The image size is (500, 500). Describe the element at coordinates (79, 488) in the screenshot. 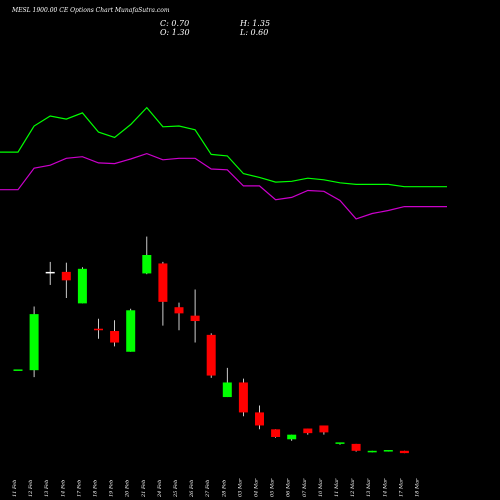

I see `x-tick-label: 17 Feb` at that location.